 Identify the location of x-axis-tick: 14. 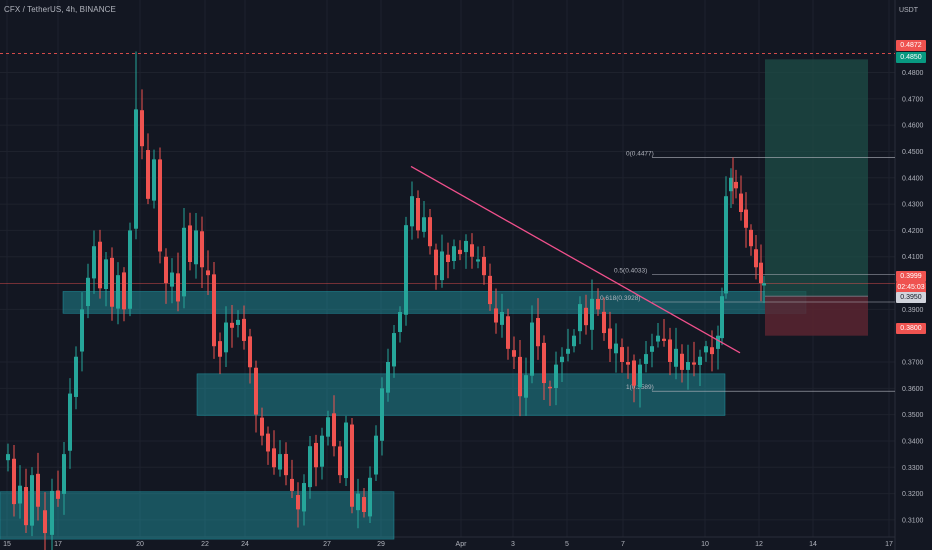
(813, 544).